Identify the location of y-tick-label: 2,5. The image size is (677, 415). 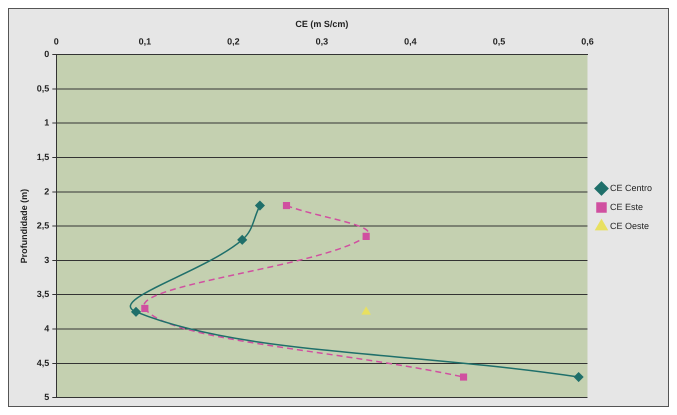
(43, 225).